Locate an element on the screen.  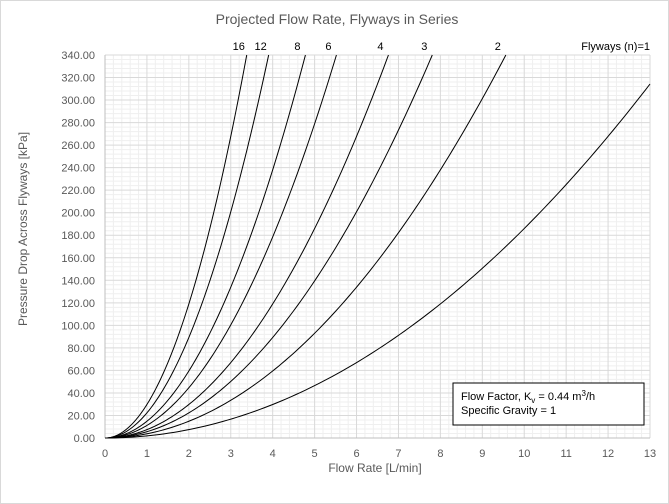
flow-factor-text: Flow Factor, Kv = 0.44 m3/h is located at coordinates (528, 397).